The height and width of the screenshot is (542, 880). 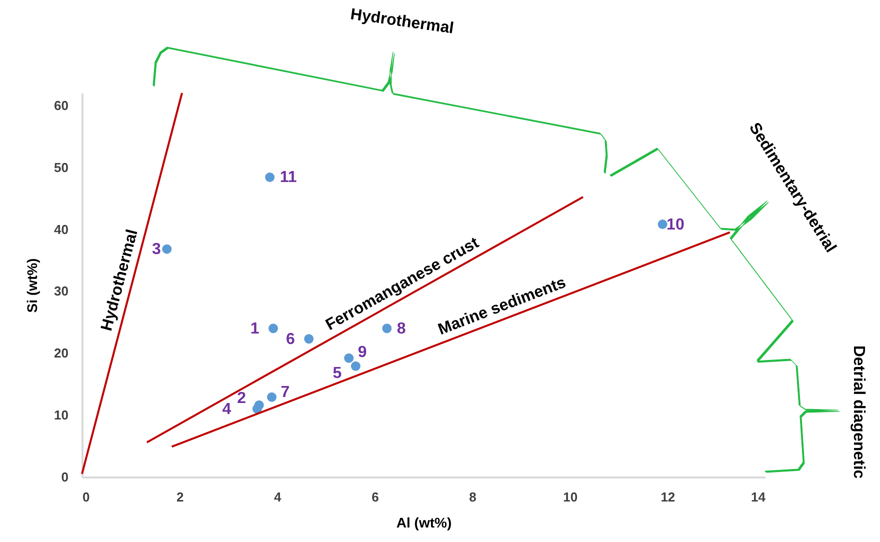 What do you see at coordinates (402, 22) in the screenshot?
I see `text: Hydrothermal` at bounding box center [402, 22].